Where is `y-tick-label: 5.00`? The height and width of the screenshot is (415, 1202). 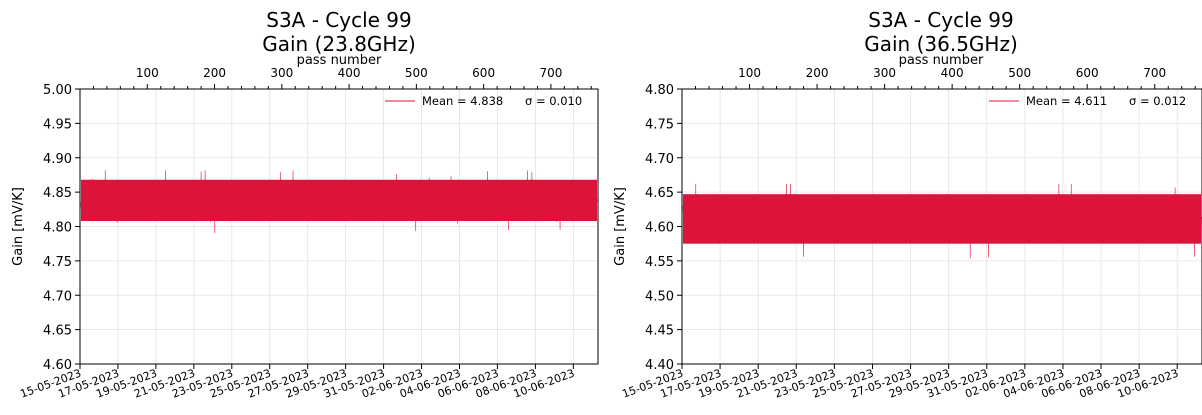 y-tick-label: 5.00 is located at coordinates (57, 90).